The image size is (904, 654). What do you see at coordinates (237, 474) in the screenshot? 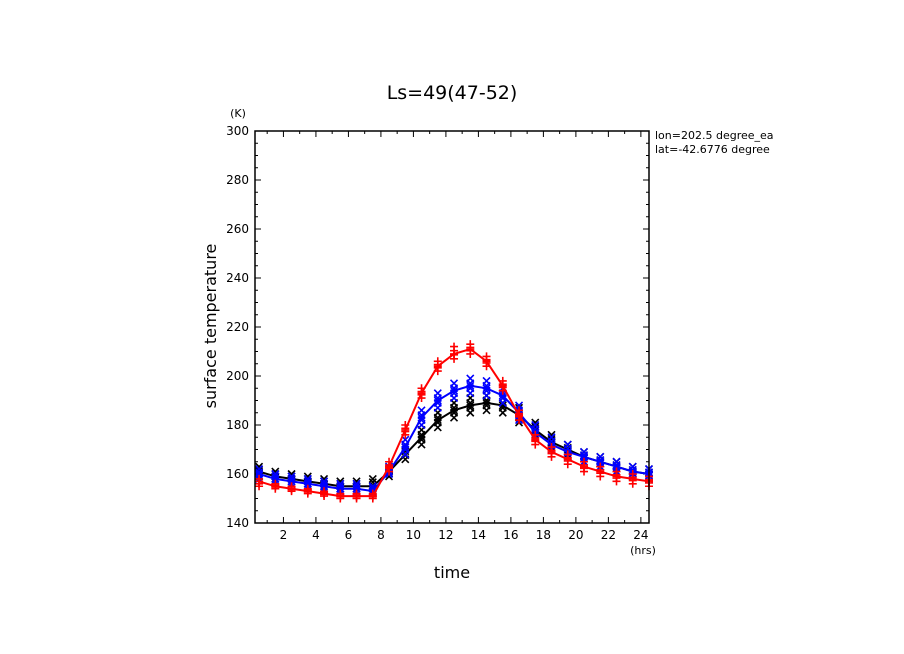
I see `y-tick-label: 160` at bounding box center [237, 474].